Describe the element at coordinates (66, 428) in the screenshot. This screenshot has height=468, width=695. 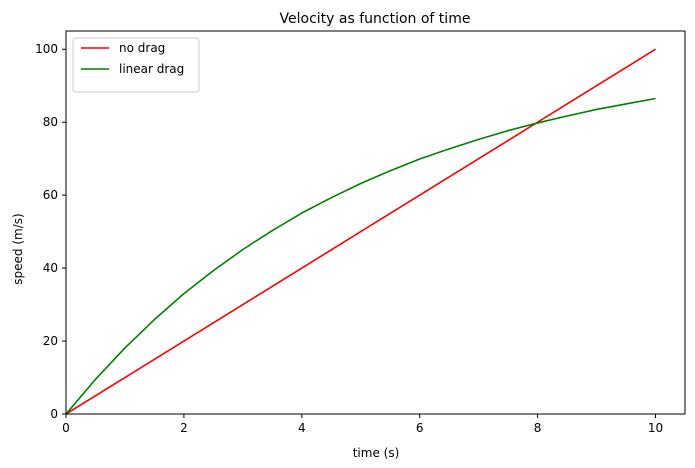
I see `x-tick-label: 0` at that location.